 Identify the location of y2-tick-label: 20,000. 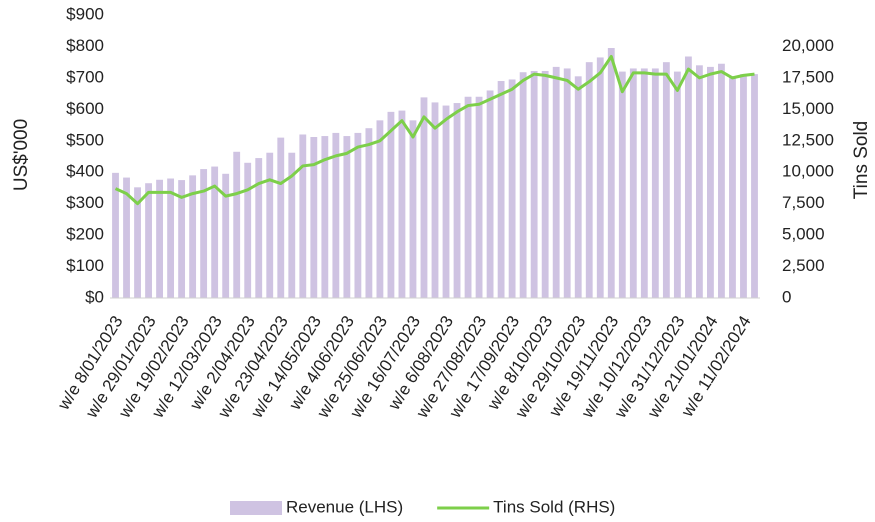
(808, 45).